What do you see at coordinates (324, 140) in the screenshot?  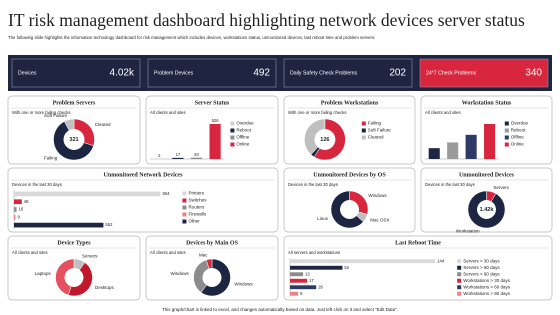 I see `donut-center-label: 126` at bounding box center [324, 140].